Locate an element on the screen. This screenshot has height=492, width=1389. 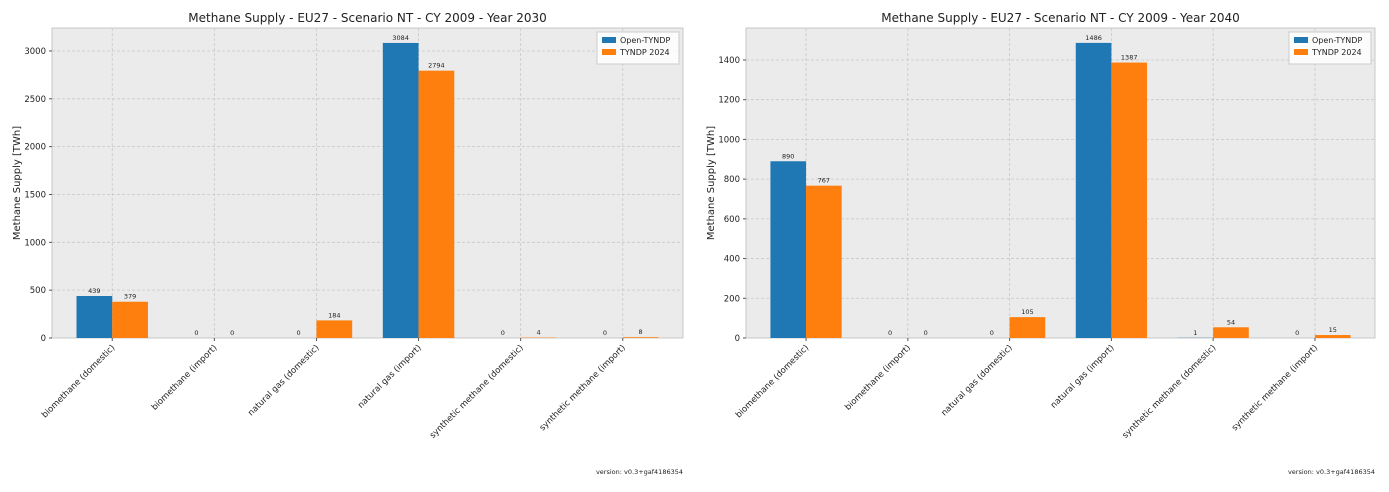
y-tick-label: 1200 is located at coordinates (729, 101).